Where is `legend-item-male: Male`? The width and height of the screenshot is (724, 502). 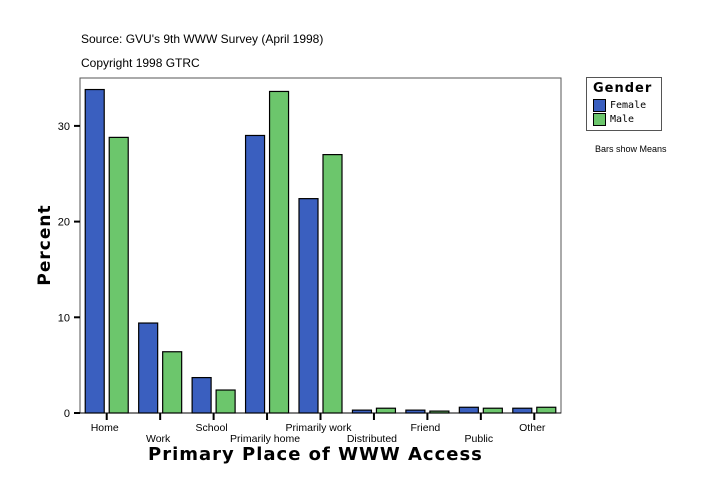 legend-item-male: Male is located at coordinates (613, 119).